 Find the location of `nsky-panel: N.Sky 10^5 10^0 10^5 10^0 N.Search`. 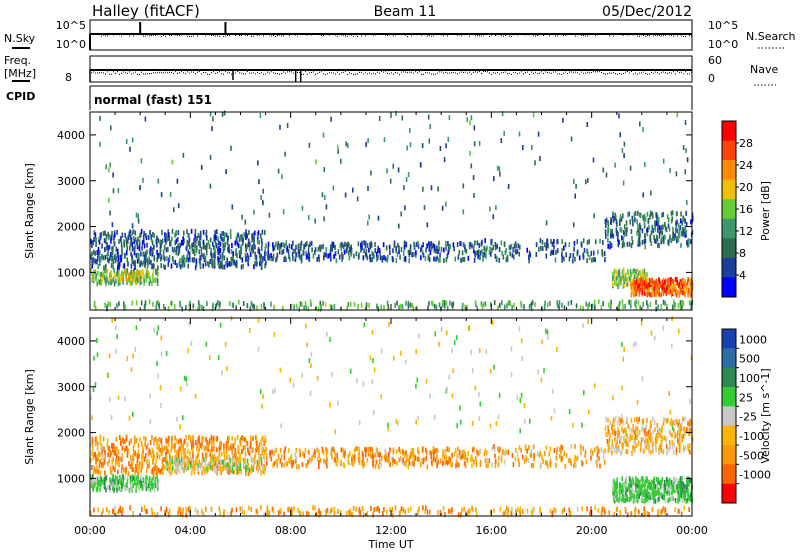

nsky-panel: N.Sky 10^5 10^0 10^5 10^0 N.Search is located at coordinates (400, 35).